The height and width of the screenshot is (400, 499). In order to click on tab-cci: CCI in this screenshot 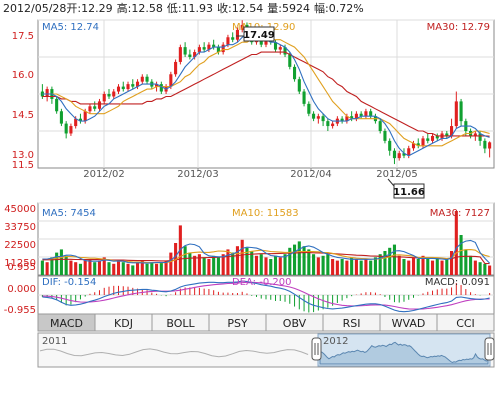, I will do `click(465, 322)`.